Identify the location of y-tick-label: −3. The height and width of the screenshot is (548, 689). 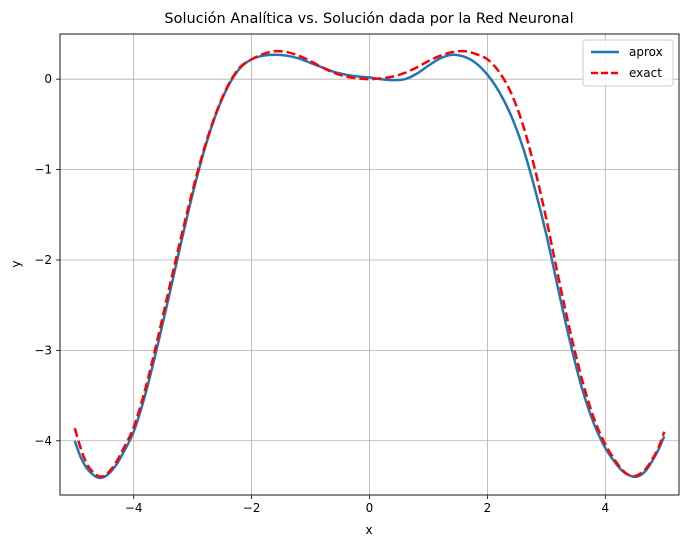
(43, 350).